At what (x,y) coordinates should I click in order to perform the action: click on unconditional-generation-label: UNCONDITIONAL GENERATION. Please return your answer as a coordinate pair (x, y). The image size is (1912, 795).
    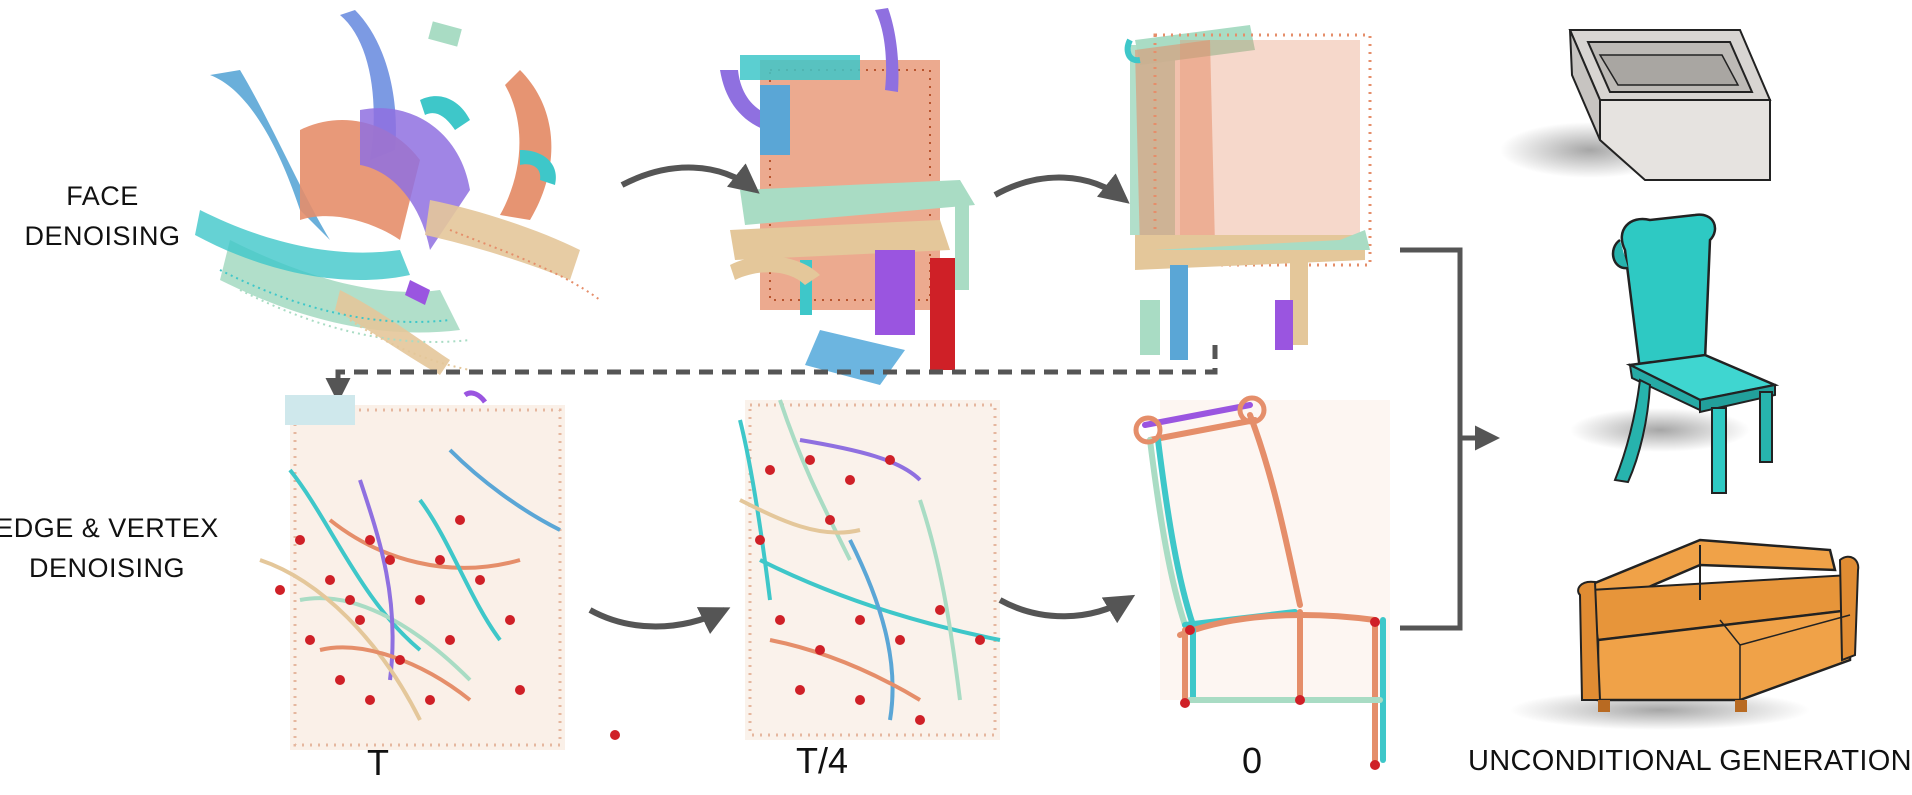
    Looking at the image, I should click on (1690, 761).